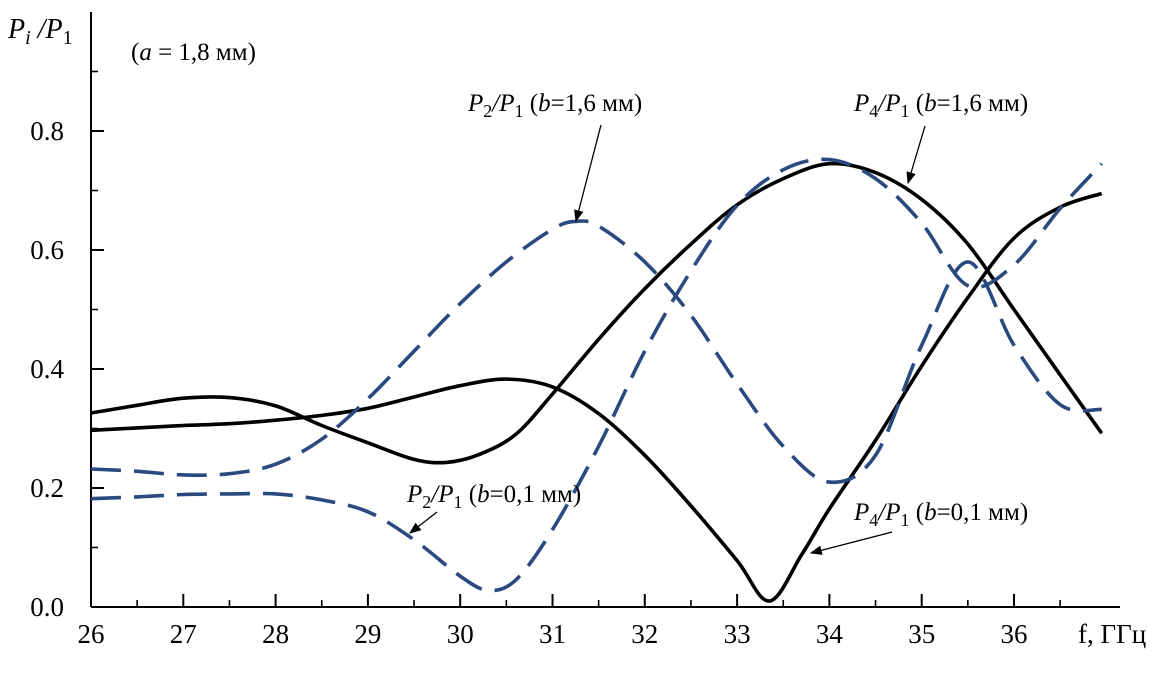 This screenshot has width=1175, height=675. Describe the element at coordinates (145, 52) in the screenshot. I see `note-var: a` at that location.